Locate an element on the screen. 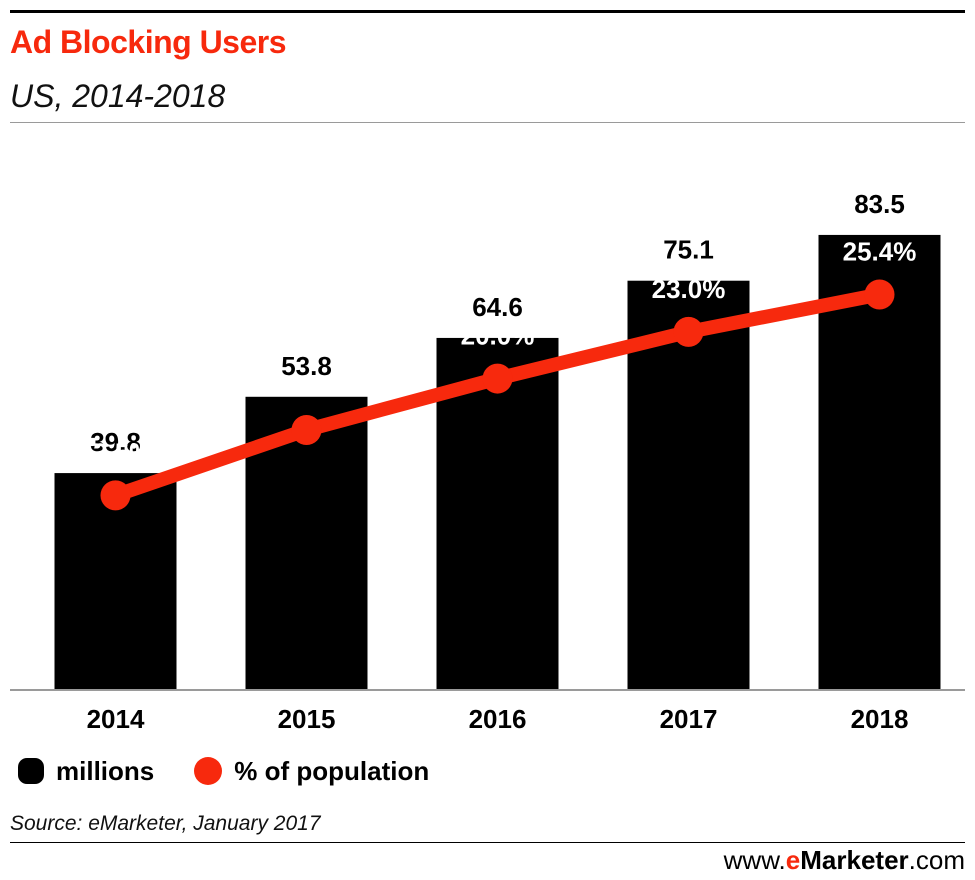 The image size is (975, 880). x-tick-label-2016: 2016 is located at coordinates (498, 719).